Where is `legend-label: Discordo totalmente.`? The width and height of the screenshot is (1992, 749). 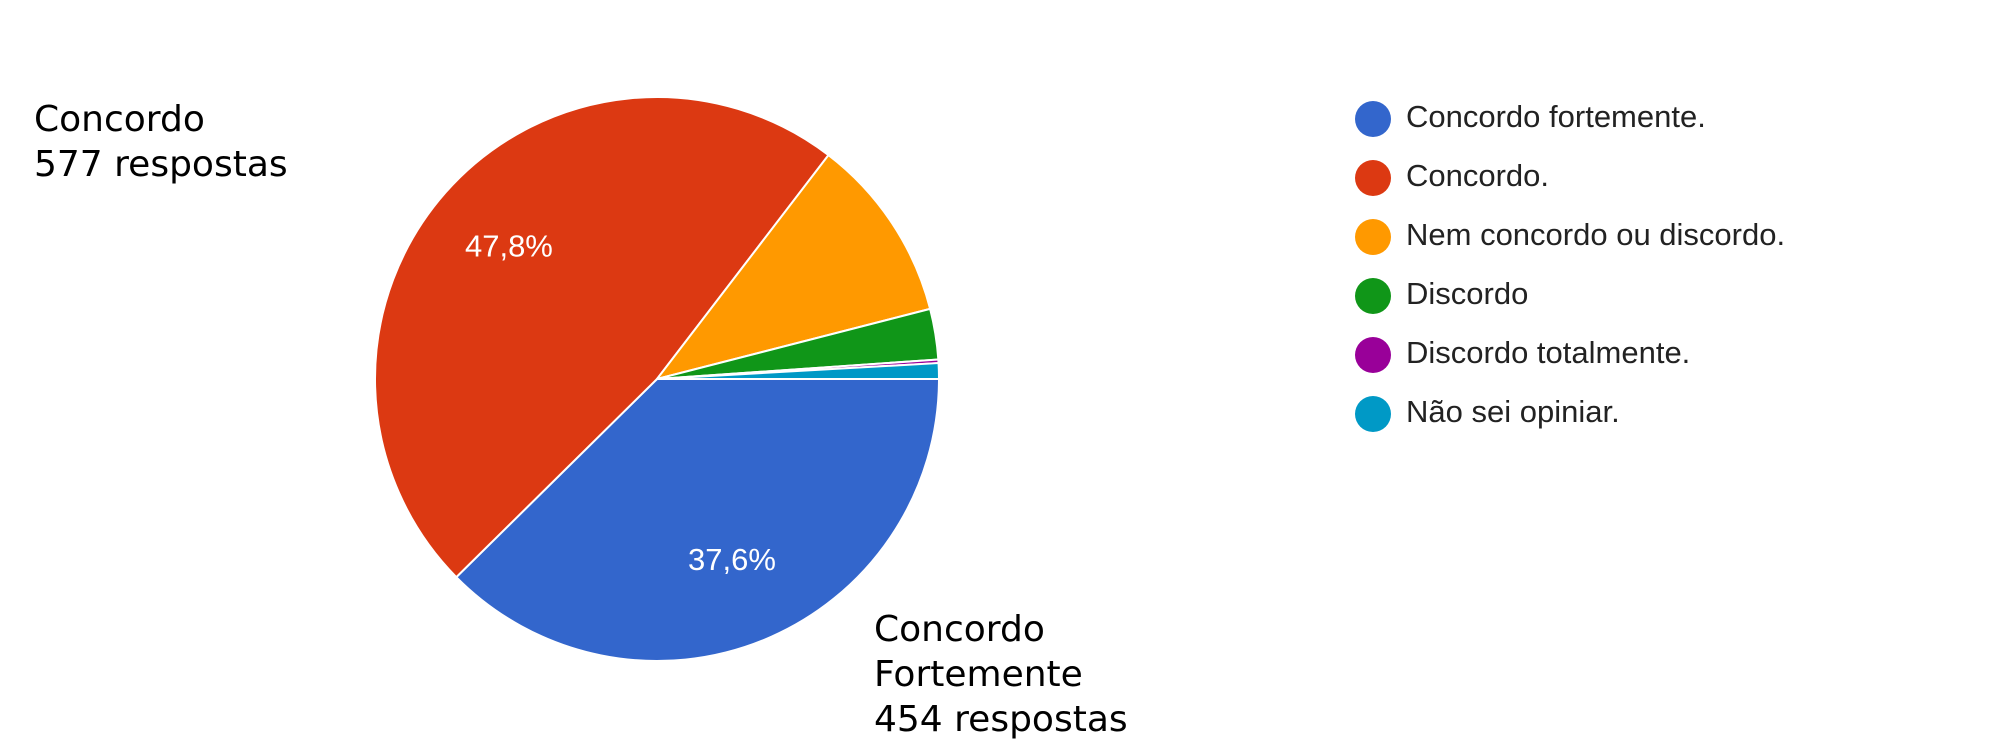
legend-label: Discordo totalmente. is located at coordinates (1548, 352).